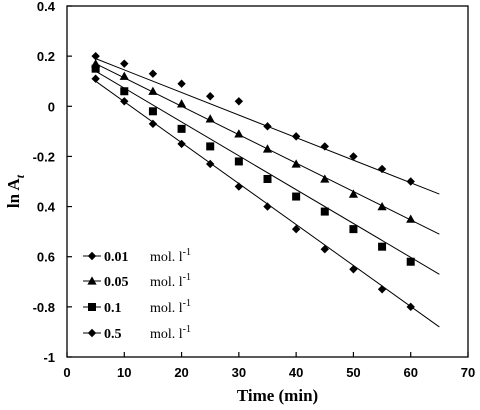 The width and height of the screenshot is (480, 410). I want to click on y-tick-label: -0.2, so click(44, 156).